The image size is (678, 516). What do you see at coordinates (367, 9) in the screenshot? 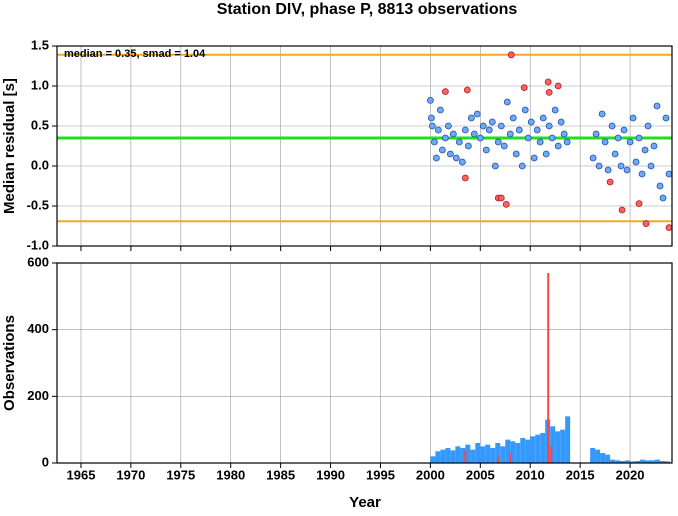
I see `chart-title: Station DIV, phase P, 8813 observations` at bounding box center [367, 9].